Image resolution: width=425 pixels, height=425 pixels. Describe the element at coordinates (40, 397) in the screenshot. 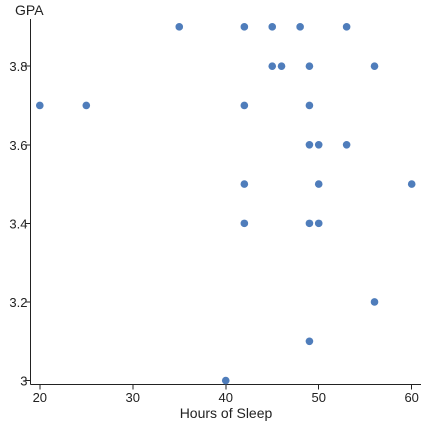

I see `x-tick-label: 20` at that location.